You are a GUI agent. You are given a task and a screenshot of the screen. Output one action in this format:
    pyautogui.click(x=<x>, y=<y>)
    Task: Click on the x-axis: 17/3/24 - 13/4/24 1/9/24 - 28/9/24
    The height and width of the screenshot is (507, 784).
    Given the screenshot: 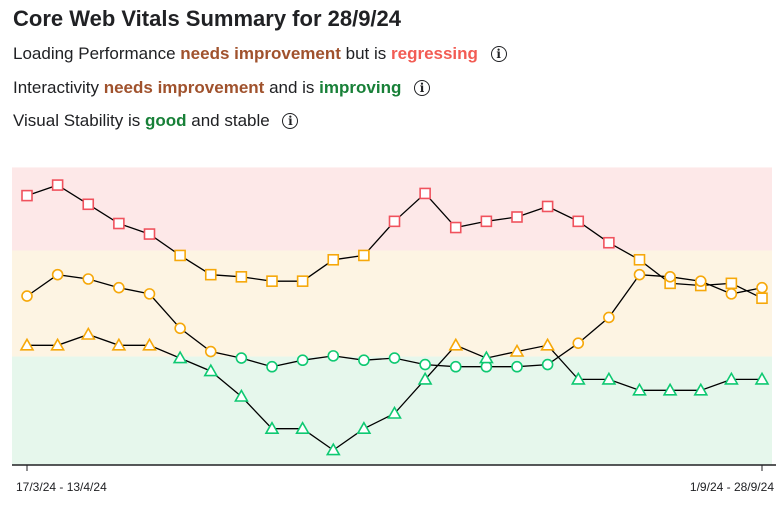 What is the action you would take?
    pyautogui.click(x=394, y=479)
    